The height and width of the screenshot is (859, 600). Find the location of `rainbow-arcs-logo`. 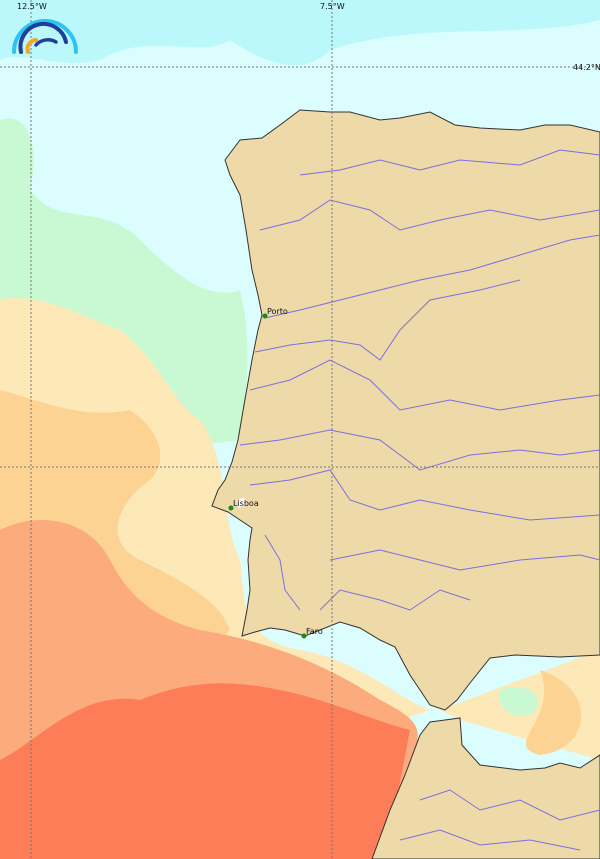

rainbow-arcs-logo is located at coordinates (45, 36).